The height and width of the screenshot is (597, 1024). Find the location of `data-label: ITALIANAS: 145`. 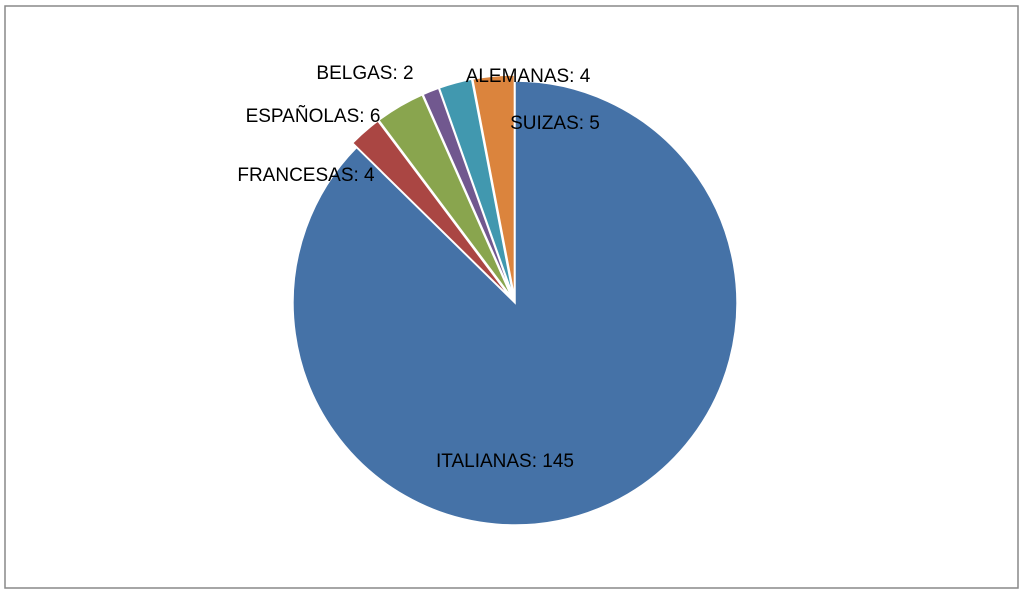

data-label: ITALIANAS: 145 is located at coordinates (505, 461).